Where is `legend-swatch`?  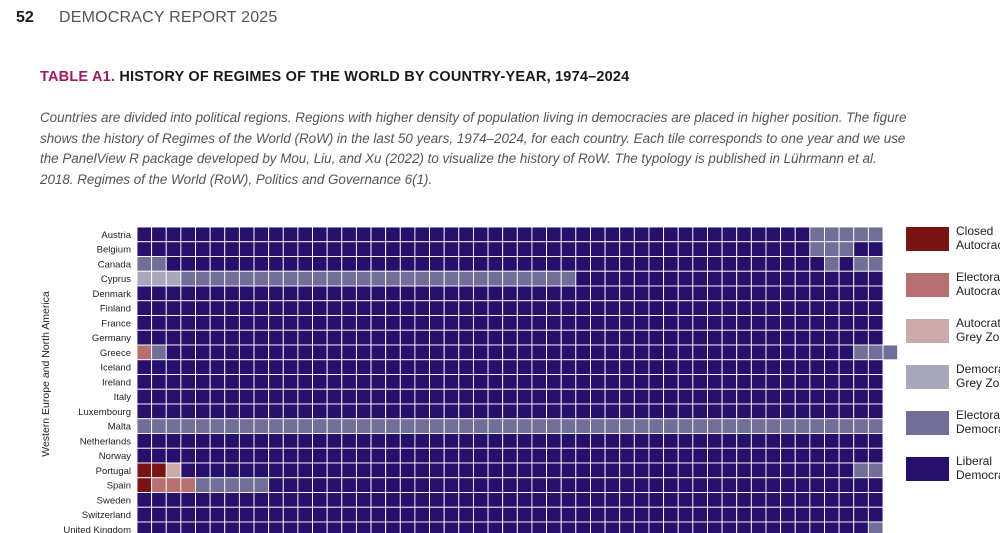 legend-swatch is located at coordinates (927, 285).